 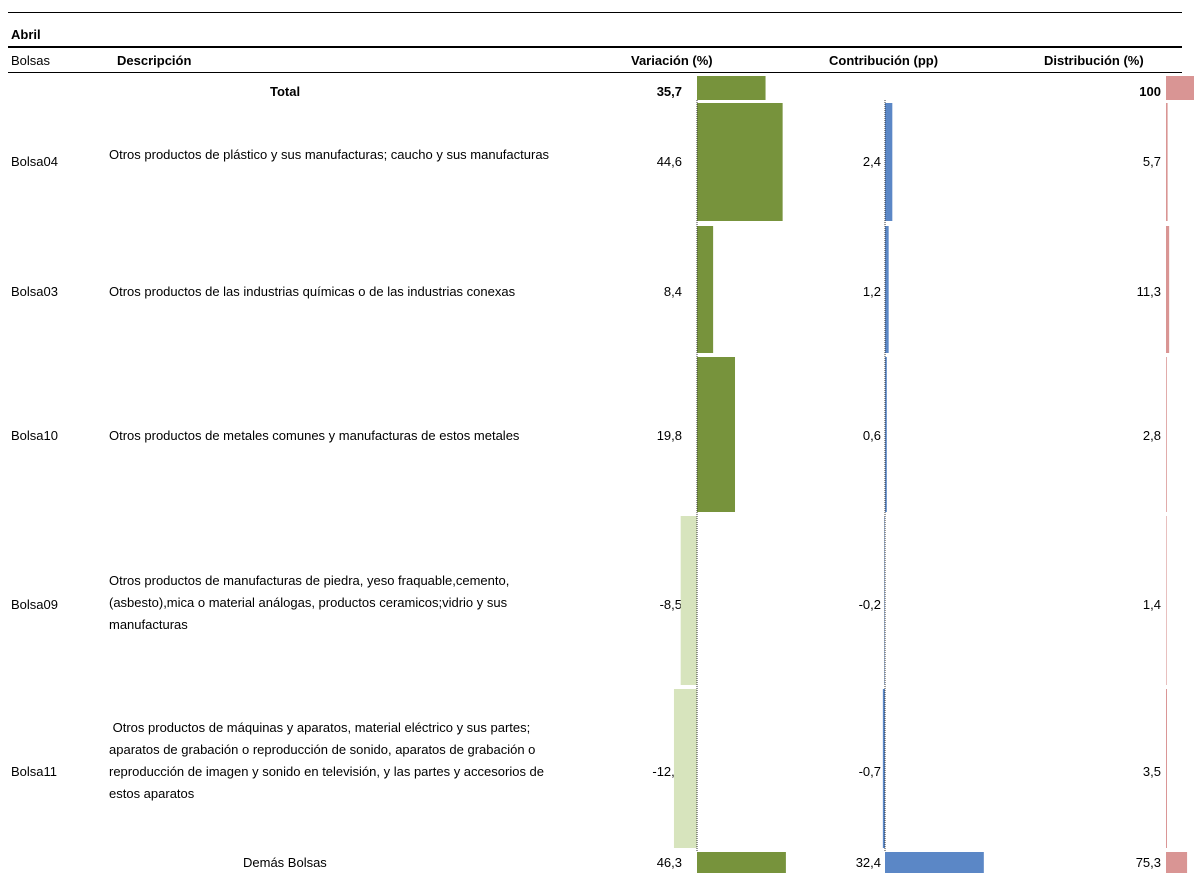 What do you see at coordinates (869, 771) in the screenshot?
I see `bolsa-contribucion: -0,7` at bounding box center [869, 771].